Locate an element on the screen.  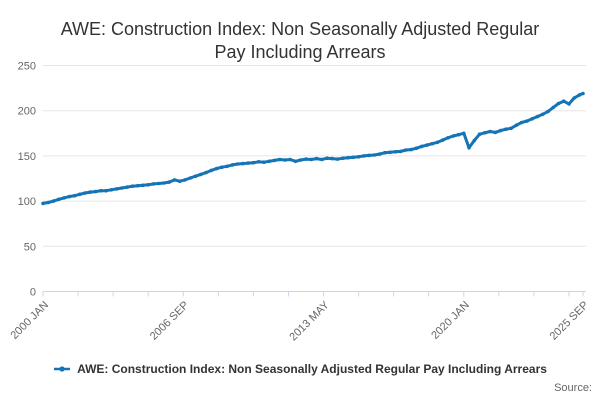
y-axis-tick-label: 0 is located at coordinates (33, 293).